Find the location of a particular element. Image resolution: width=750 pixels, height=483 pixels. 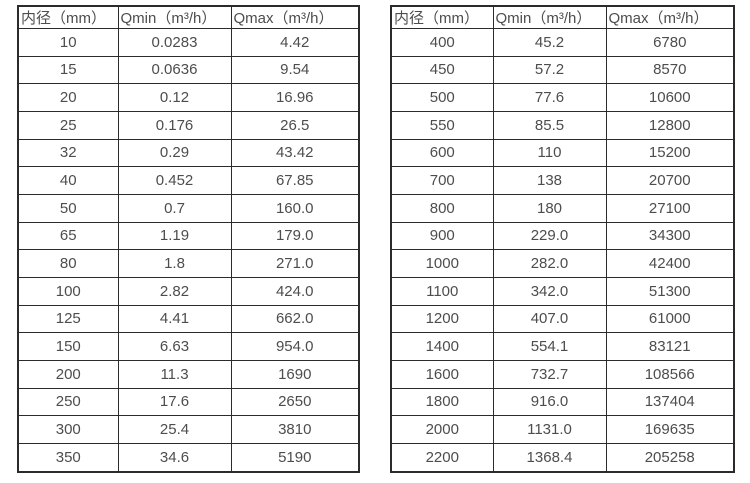

table-header: 内径（mm） Qmin（m³/h） Qmax（m³/h） is located at coordinates (562, 17).